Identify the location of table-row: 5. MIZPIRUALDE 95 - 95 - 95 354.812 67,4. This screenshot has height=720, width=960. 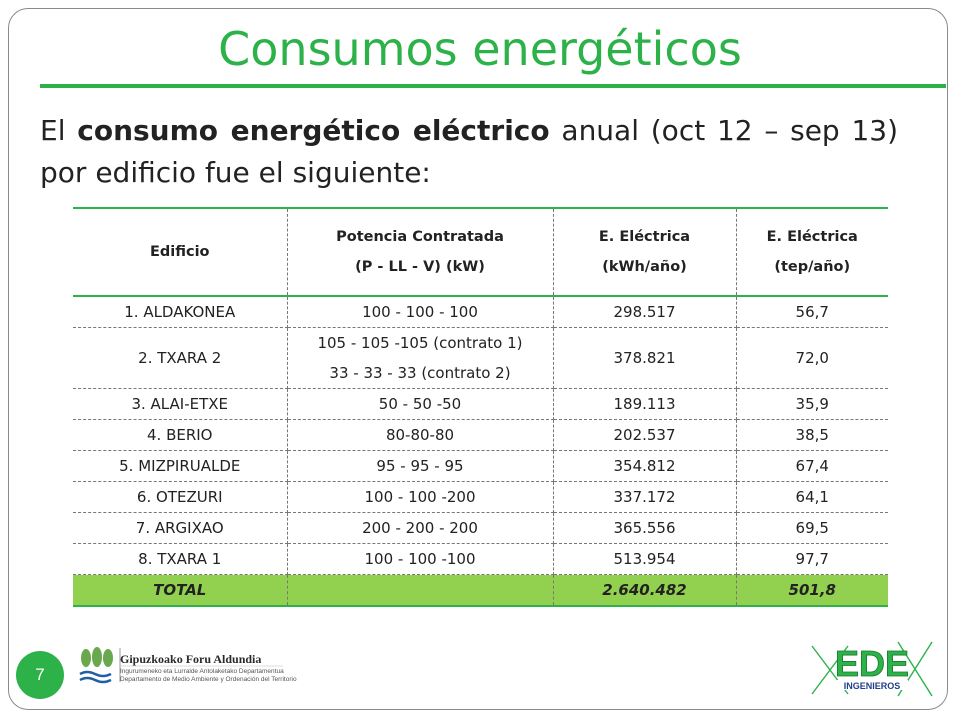
(480, 466).